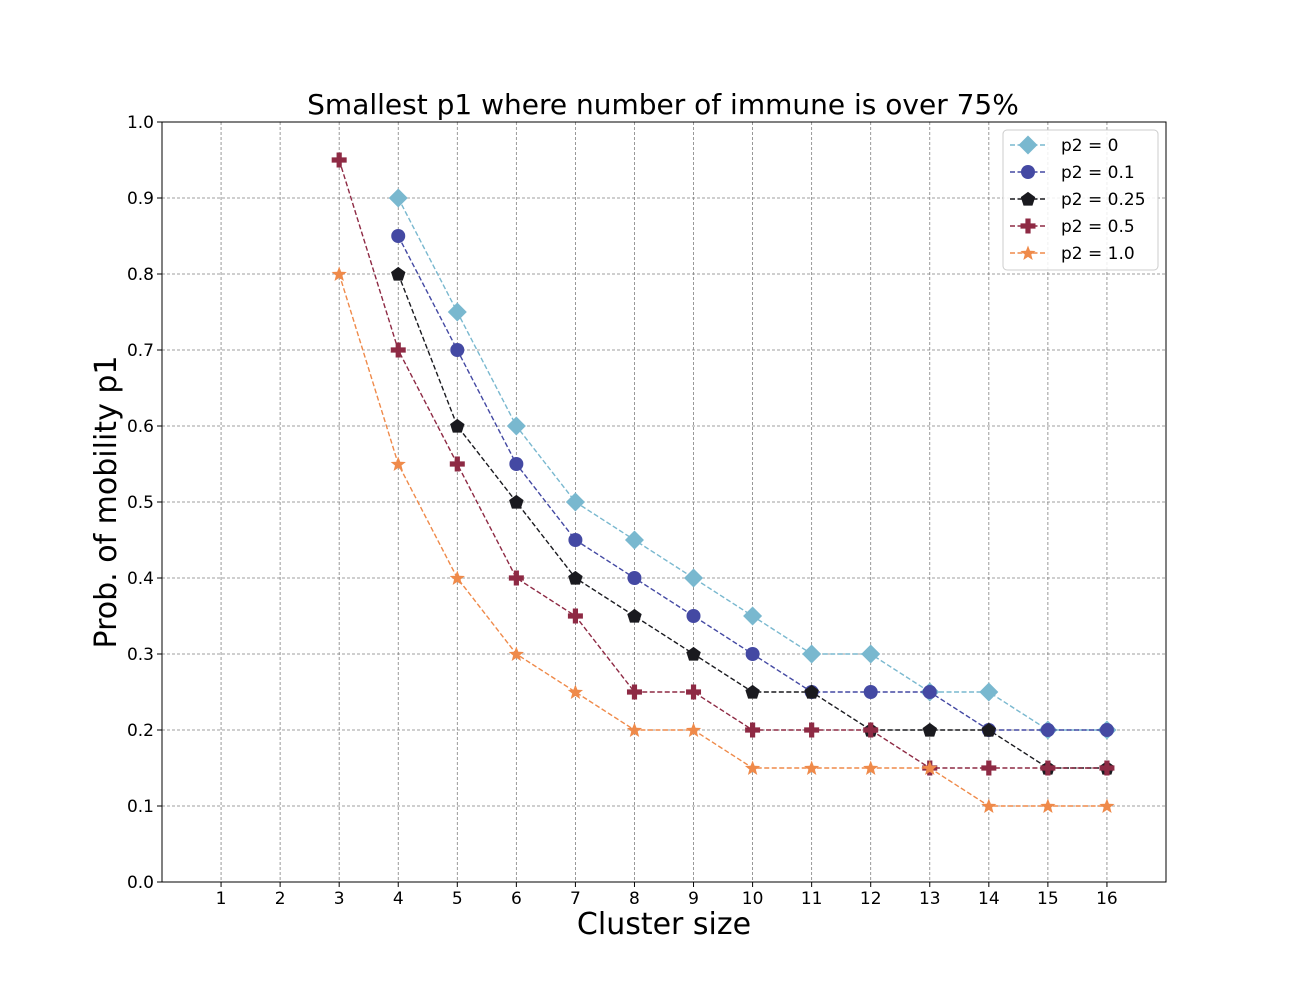 Image resolution: width=1296 pixels, height=1008 pixels. Describe the element at coordinates (457, 899) in the screenshot. I see `x-tick-label: 5` at that location.